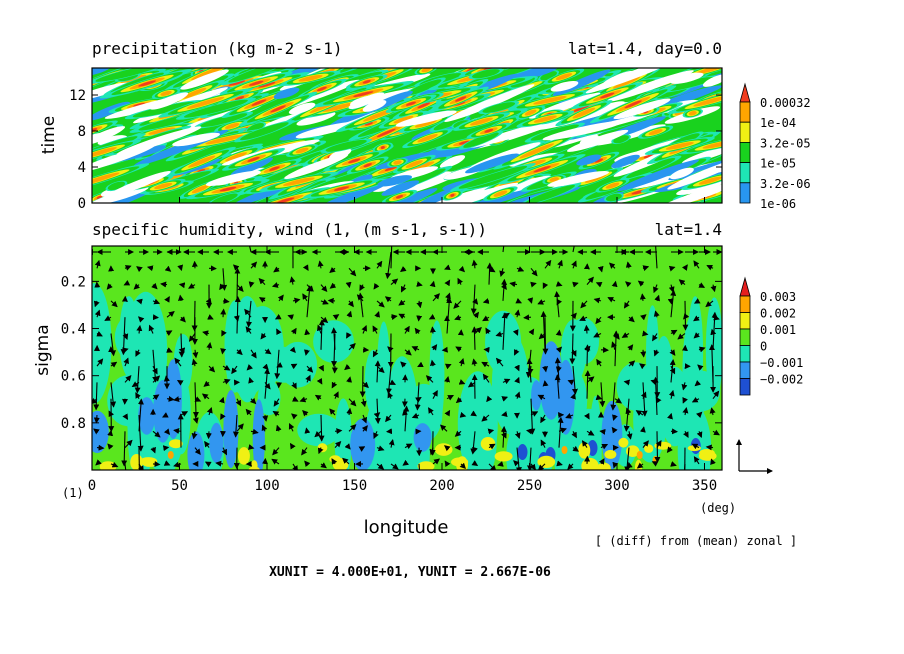  Describe the element at coordinates (778, 330) in the screenshot. I see `humidity-colorbar-label: 0.001` at that location.